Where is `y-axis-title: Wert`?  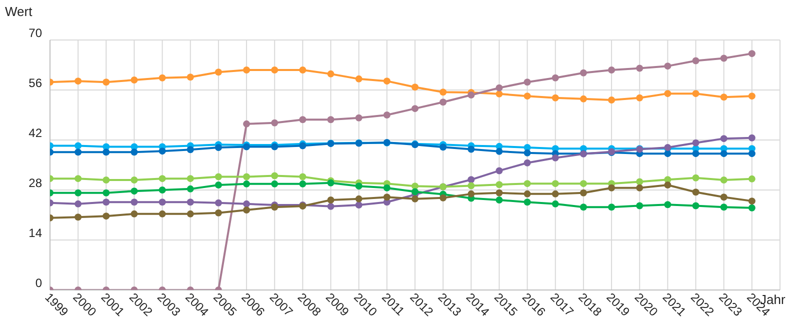 y-axis-title: Wert is located at coordinates (18, 11).